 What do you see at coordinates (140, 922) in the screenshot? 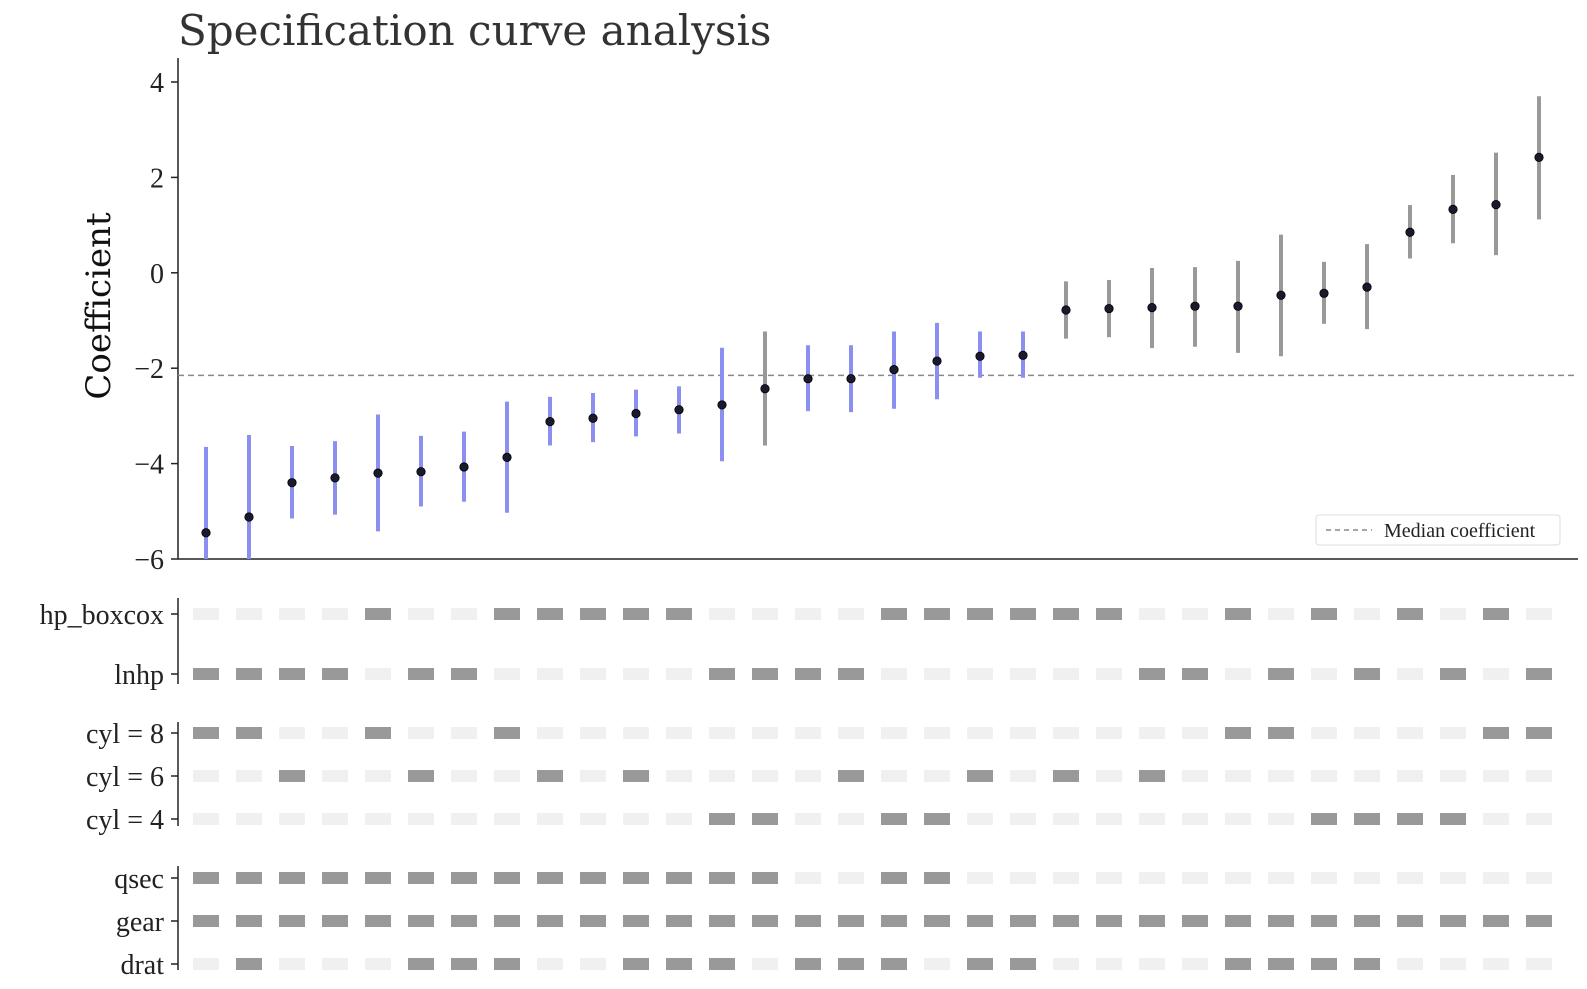
I see `row-label: gear` at bounding box center [140, 922].